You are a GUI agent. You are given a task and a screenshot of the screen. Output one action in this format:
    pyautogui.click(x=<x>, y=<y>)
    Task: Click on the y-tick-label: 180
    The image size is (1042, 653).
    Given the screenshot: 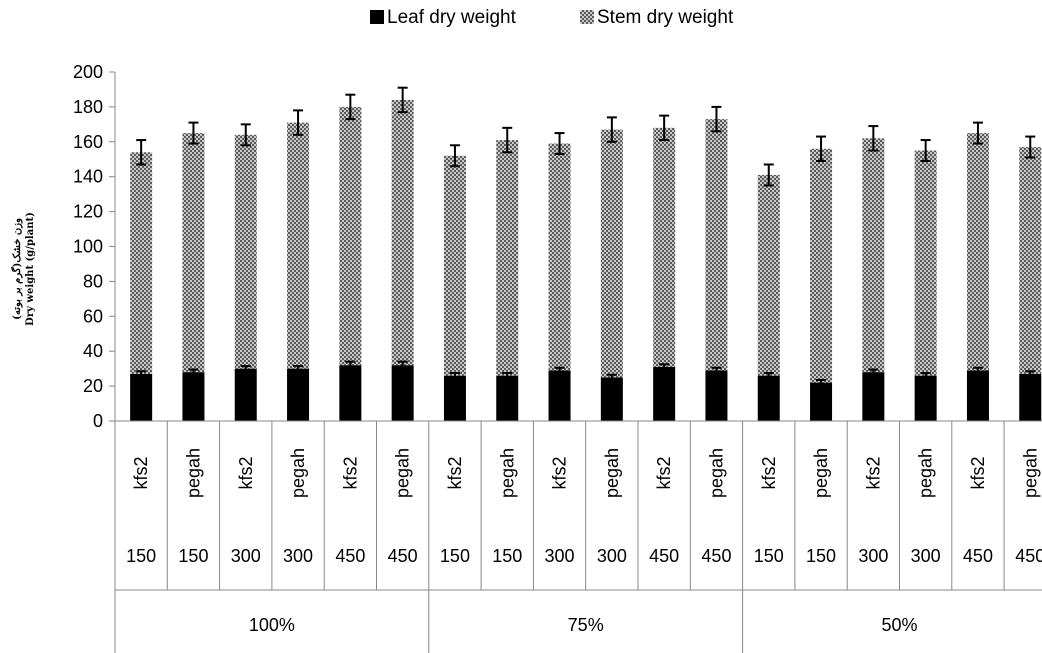 What is the action you would take?
    pyautogui.click(x=88, y=107)
    